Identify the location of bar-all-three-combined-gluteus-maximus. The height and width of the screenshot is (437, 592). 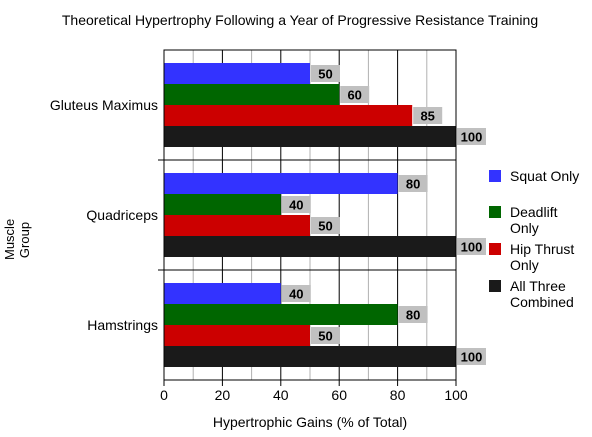
(310, 136).